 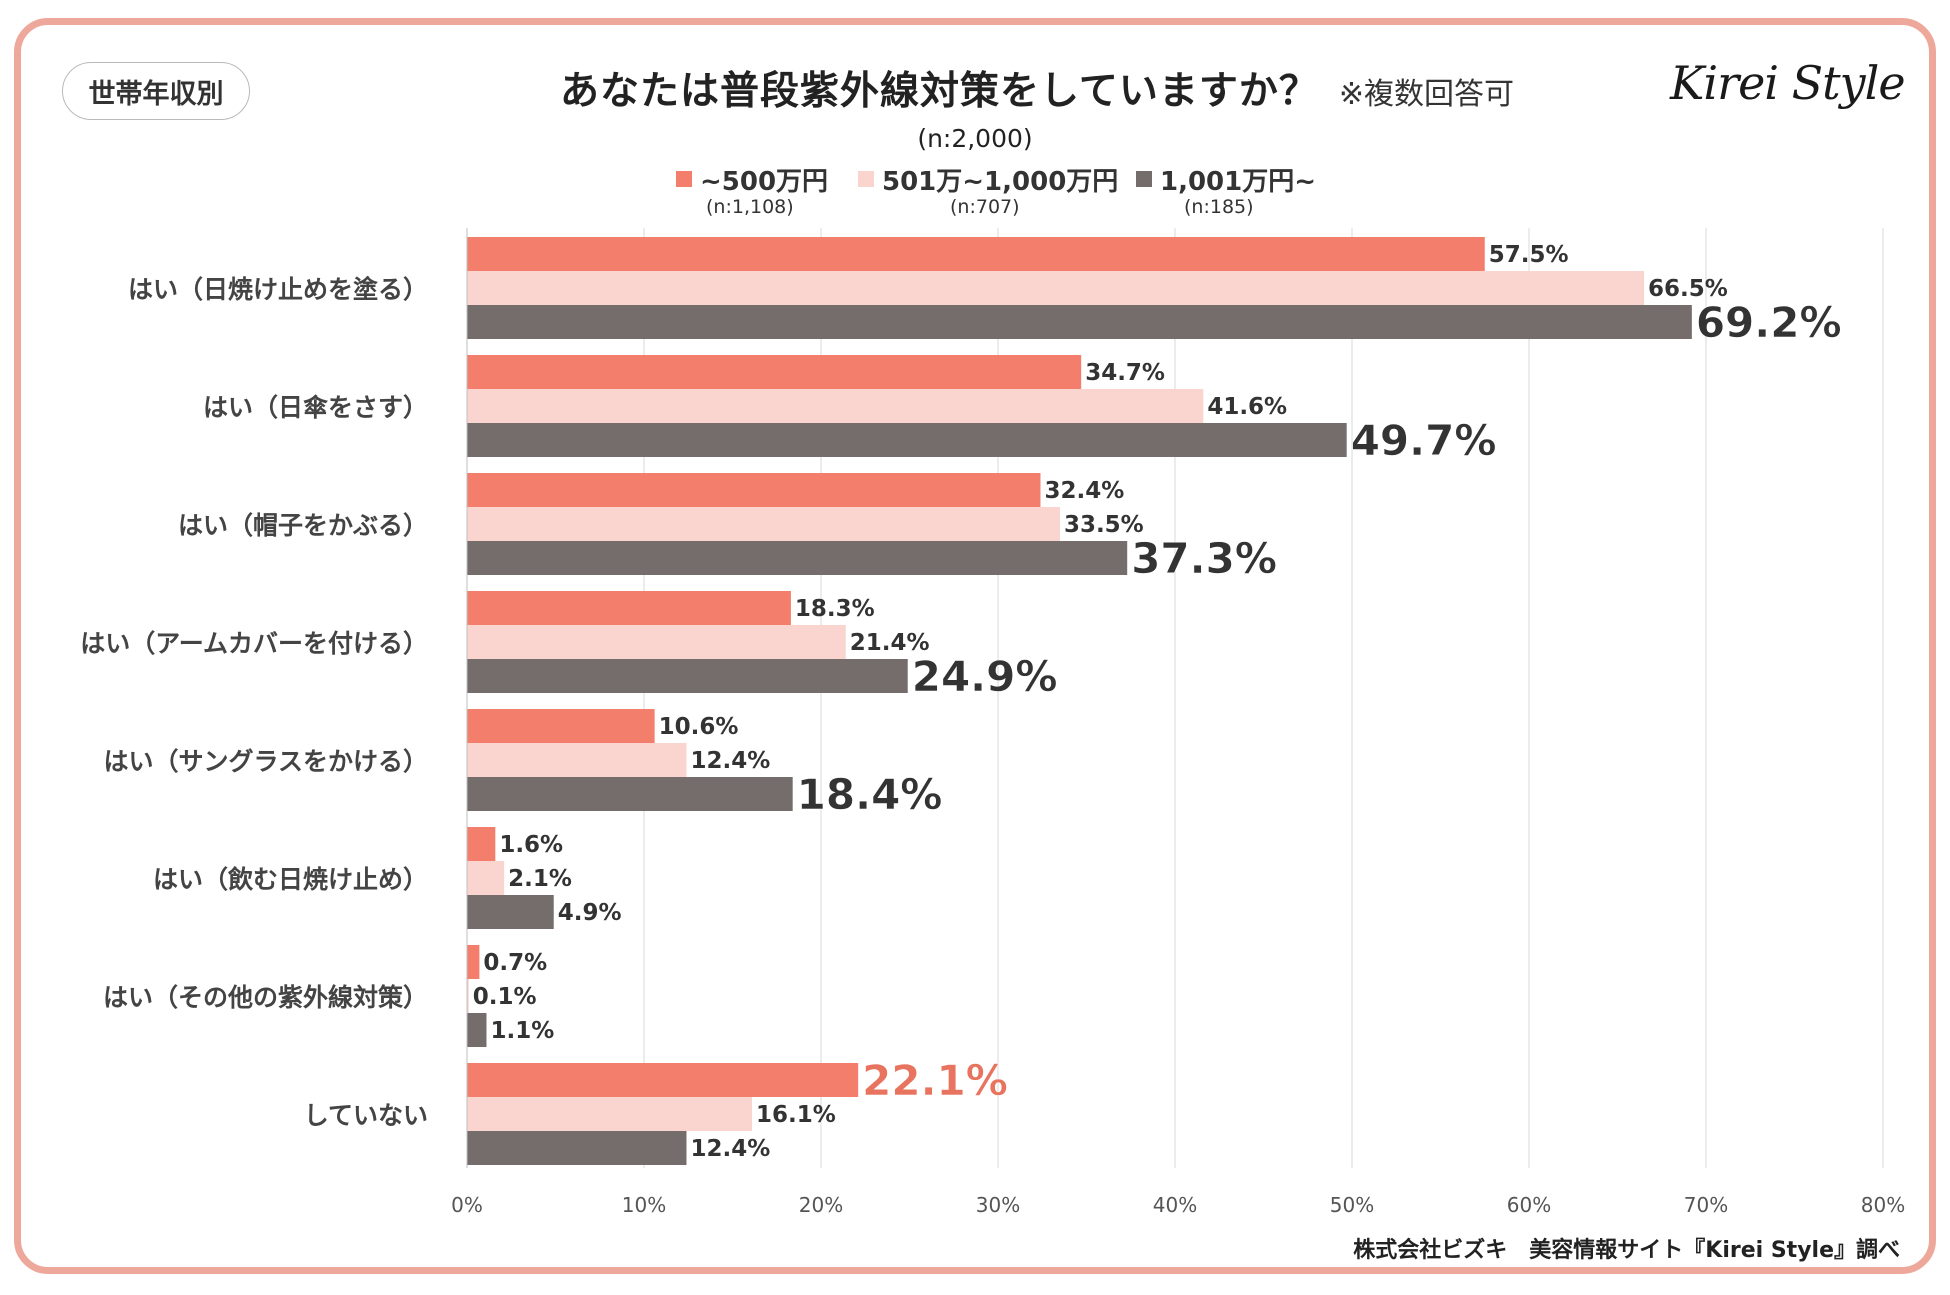 What do you see at coordinates (315, 407) in the screenshot?
I see `category-label: はい（日傘をさす）` at bounding box center [315, 407].